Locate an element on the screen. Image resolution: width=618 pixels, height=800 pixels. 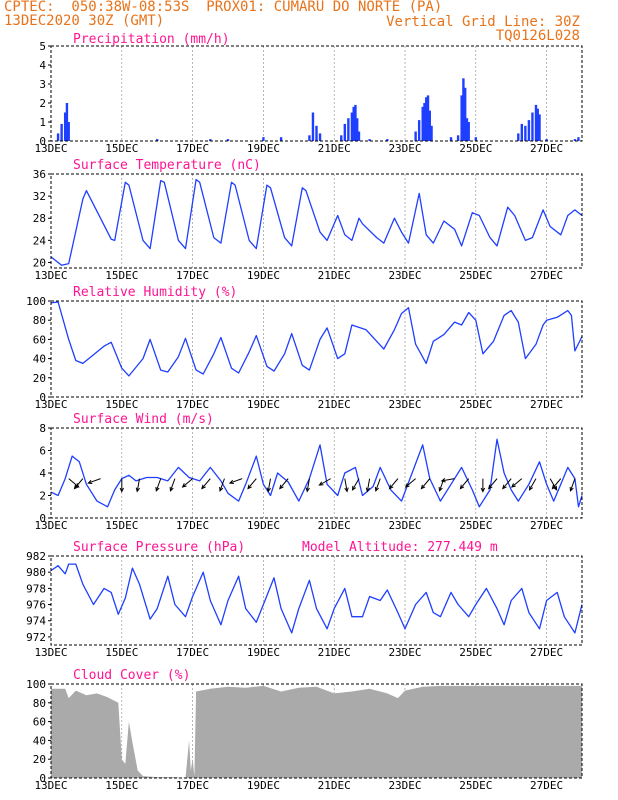
y-tick-label: 28 is located at coordinates (39, 218).